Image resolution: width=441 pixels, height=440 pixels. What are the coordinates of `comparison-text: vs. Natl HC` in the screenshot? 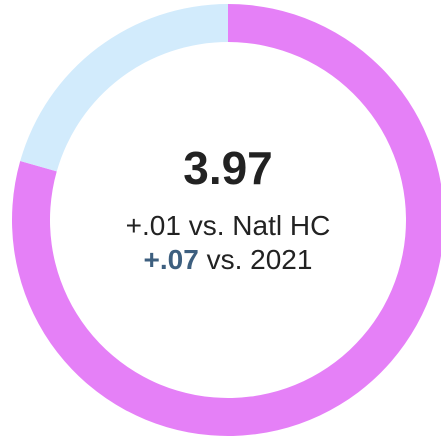 It's located at (260, 225).